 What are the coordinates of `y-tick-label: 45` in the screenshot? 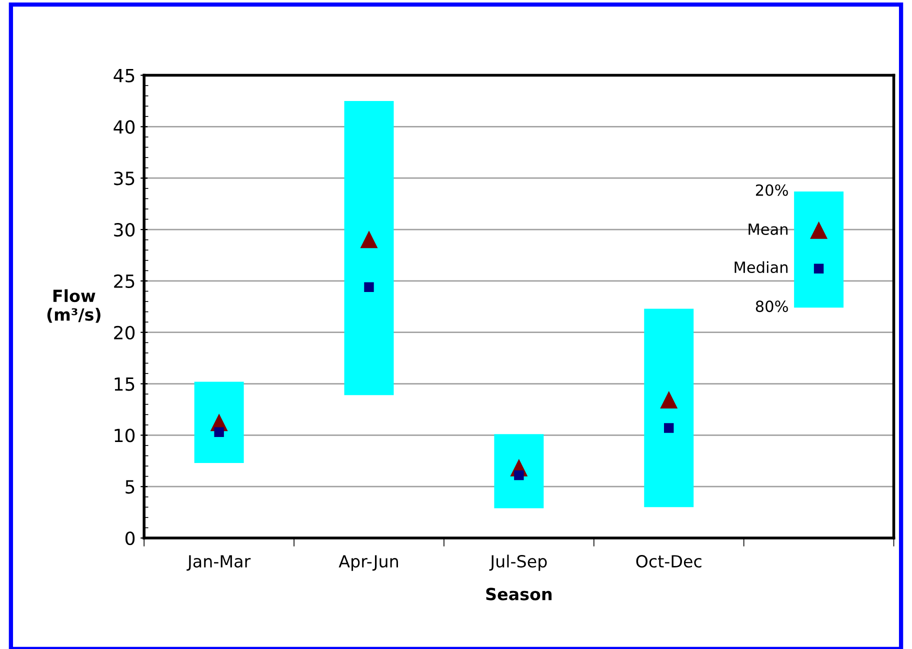 It's located at (124, 75).